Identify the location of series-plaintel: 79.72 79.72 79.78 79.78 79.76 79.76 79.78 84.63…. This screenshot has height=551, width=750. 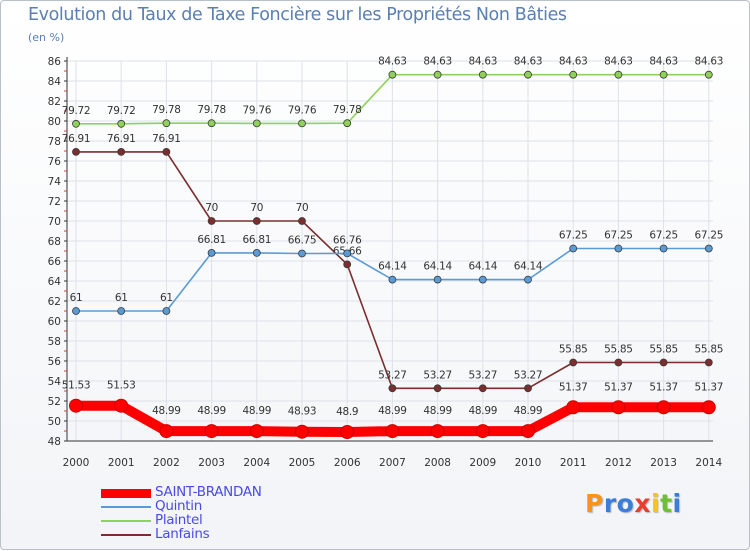
(392, 92).